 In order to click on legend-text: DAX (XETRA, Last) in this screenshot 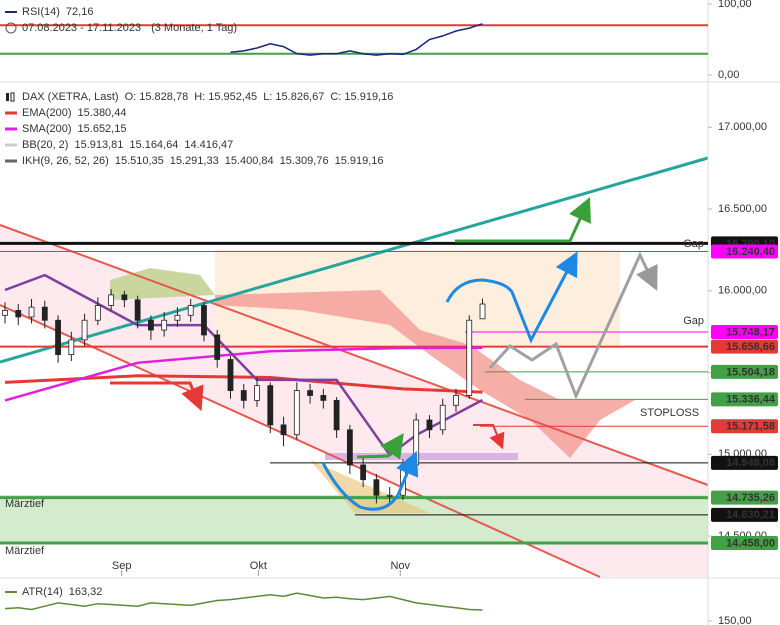, I will do `click(70, 97)`.